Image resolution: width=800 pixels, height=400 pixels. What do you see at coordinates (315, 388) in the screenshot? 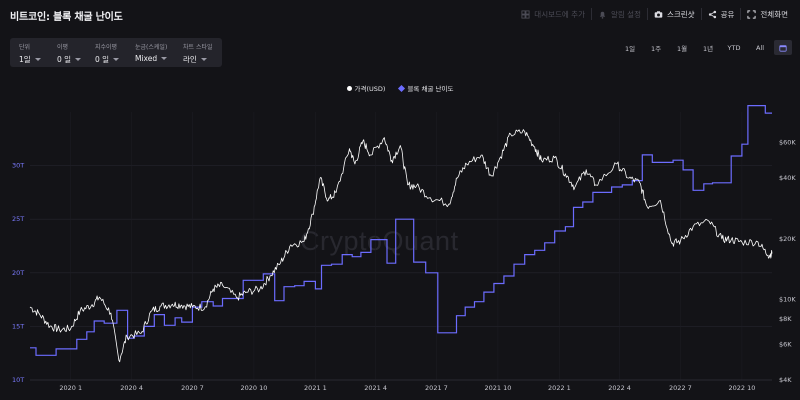
I see `x-tick-label: 2021 1` at bounding box center [315, 388].